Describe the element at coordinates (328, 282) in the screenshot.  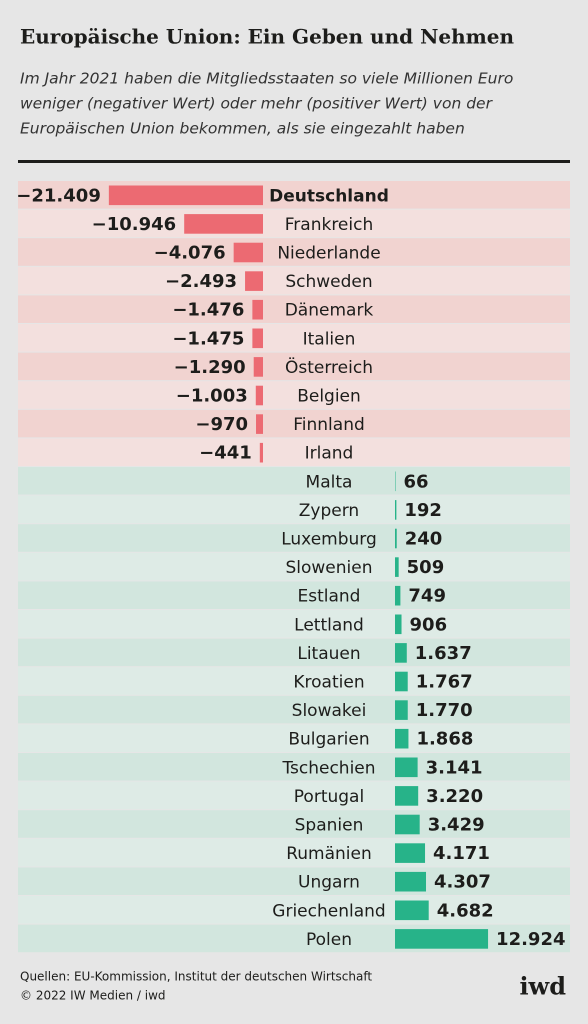
I see `category-label: Schweden` at that location.